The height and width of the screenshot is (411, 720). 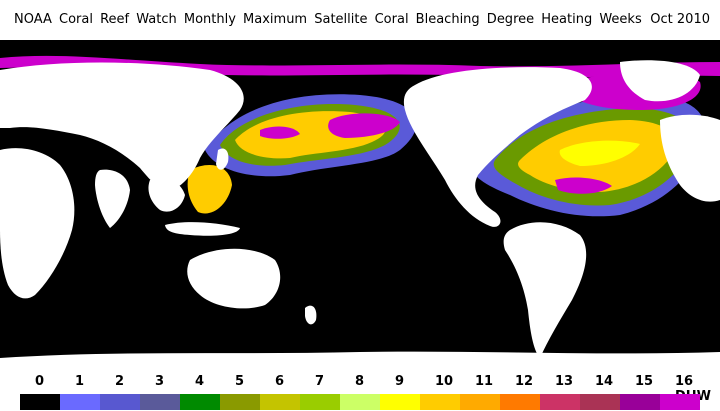 What do you see at coordinates (690, 158) in the screenshot?
I see `europe-west` at bounding box center [690, 158].